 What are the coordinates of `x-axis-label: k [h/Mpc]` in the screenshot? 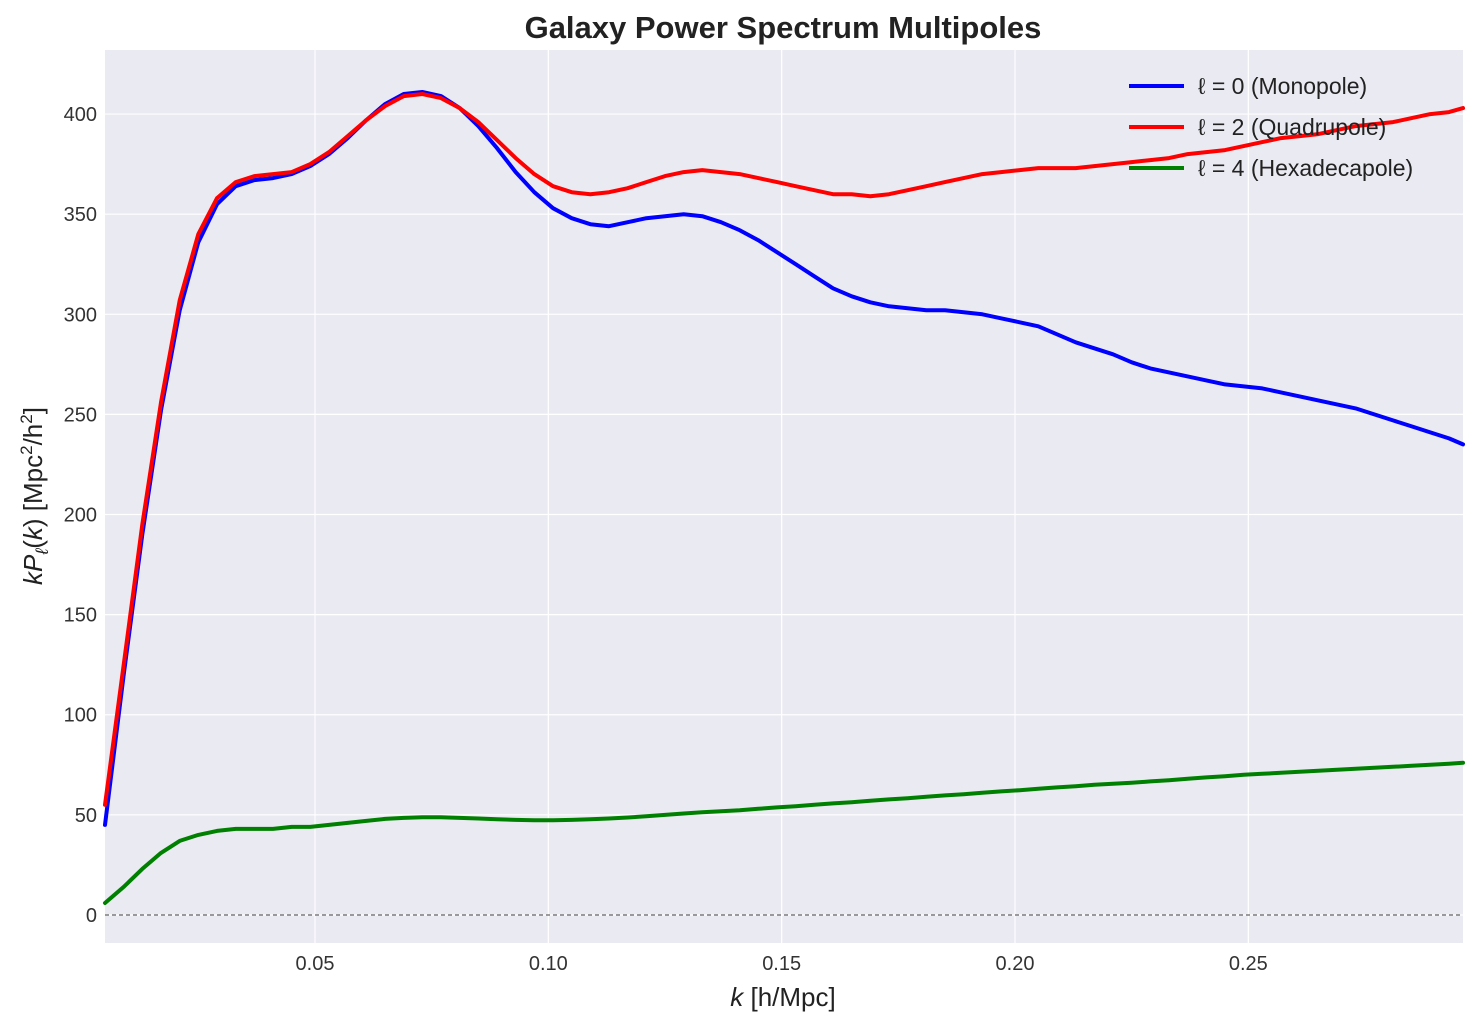 It's located at (782, 997).